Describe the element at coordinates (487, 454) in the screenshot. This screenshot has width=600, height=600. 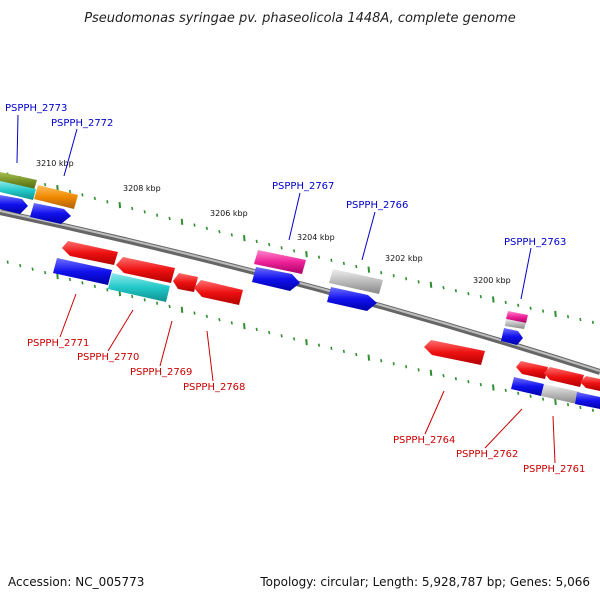
I see `label-pspph-2762: PSPPH_2762` at that location.